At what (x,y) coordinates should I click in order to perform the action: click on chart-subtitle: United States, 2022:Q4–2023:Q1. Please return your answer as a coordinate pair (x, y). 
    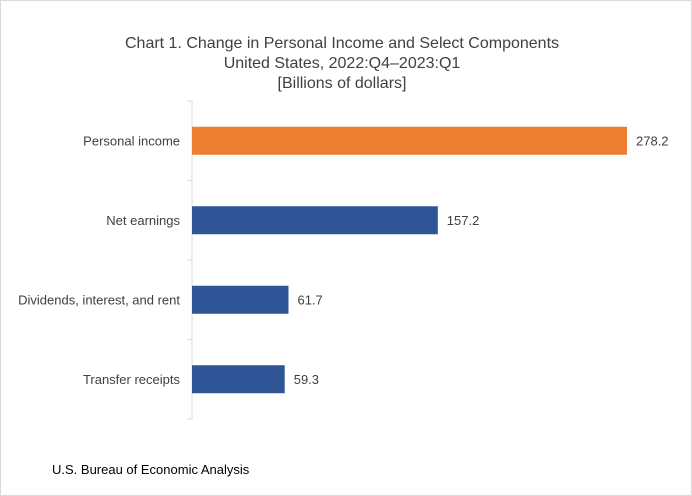
    Looking at the image, I should click on (342, 63).